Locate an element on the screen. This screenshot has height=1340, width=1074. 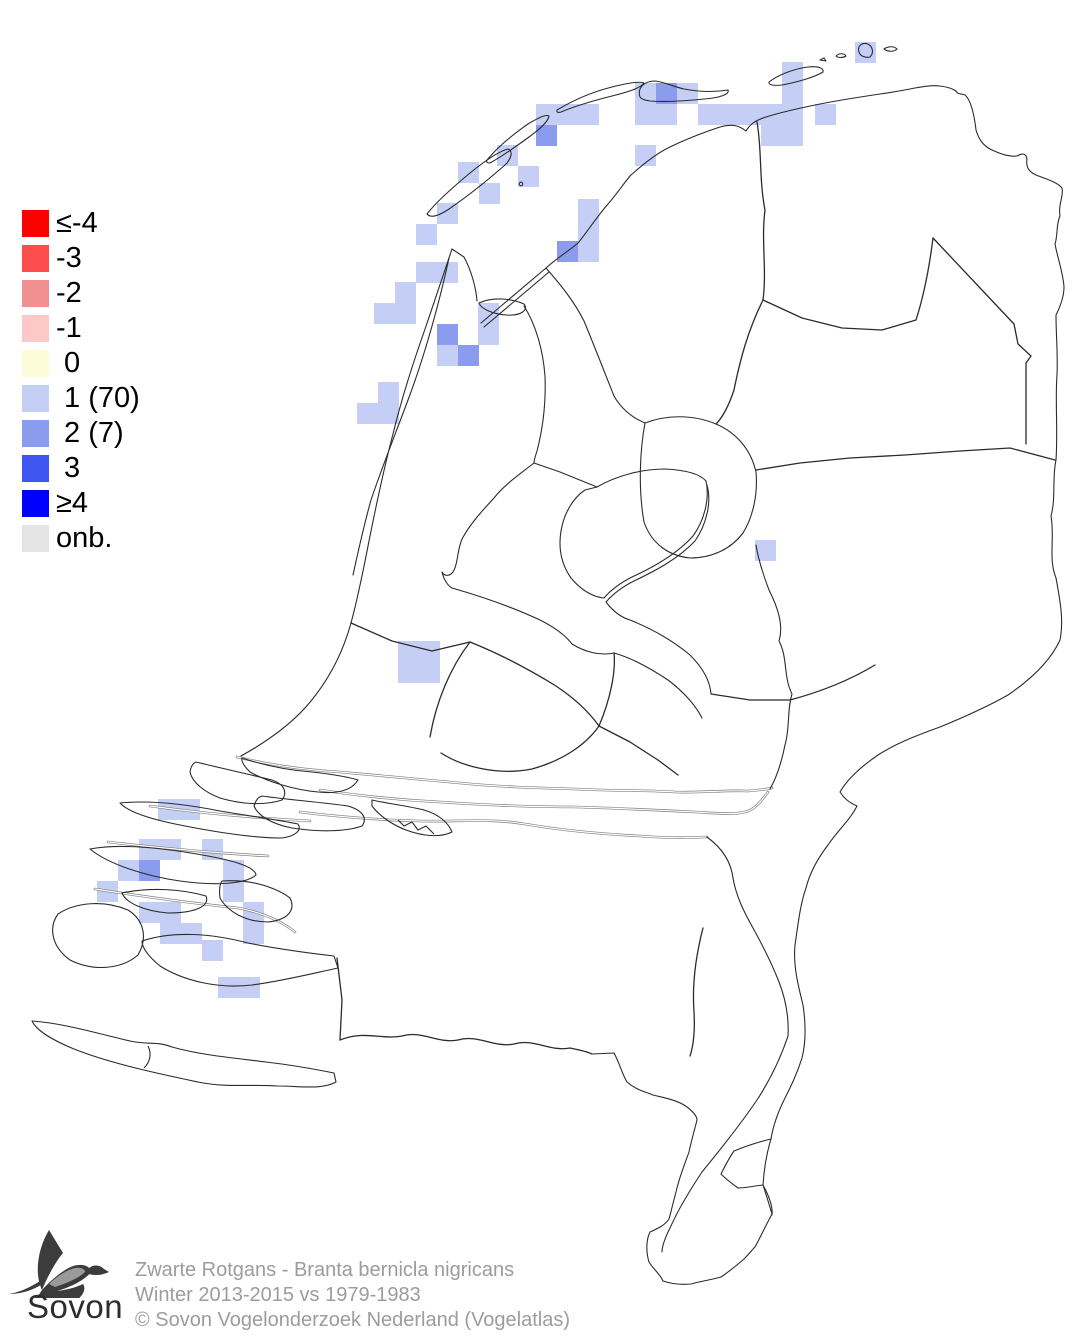
rivers-inner is located at coordinates (433, 844).